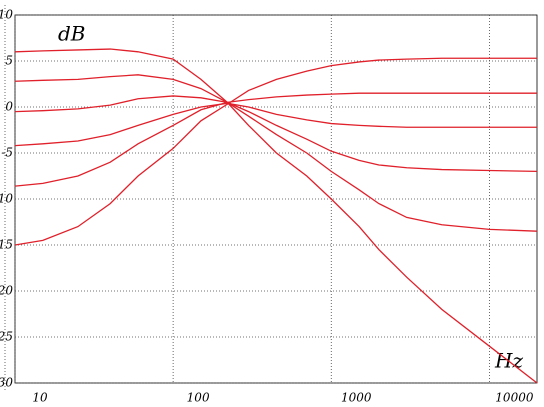 The image size is (544, 407). What do you see at coordinates (6, 245) in the screenshot?
I see `y-tick-label: -15` at bounding box center [6, 245].